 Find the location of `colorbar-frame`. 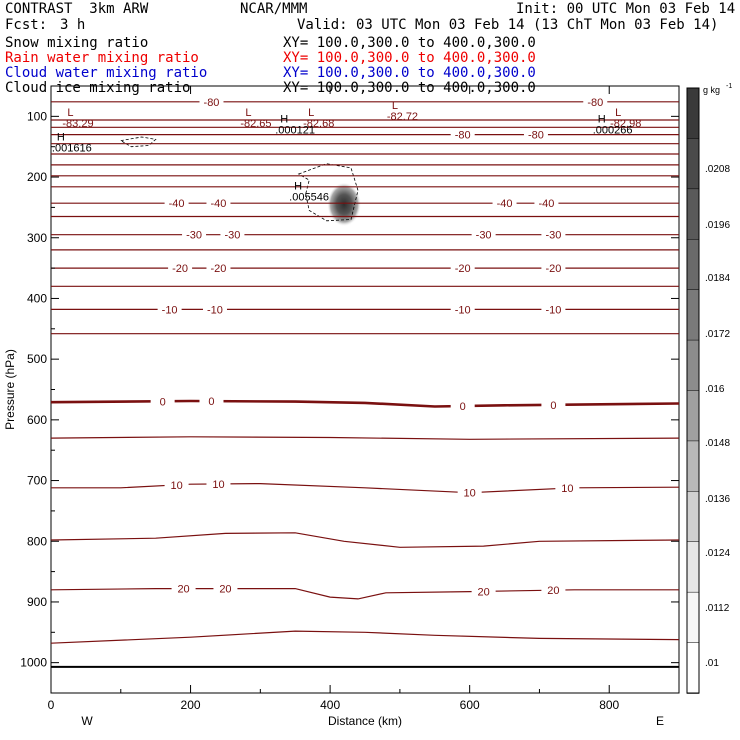

colorbar-frame is located at coordinates (693, 390).